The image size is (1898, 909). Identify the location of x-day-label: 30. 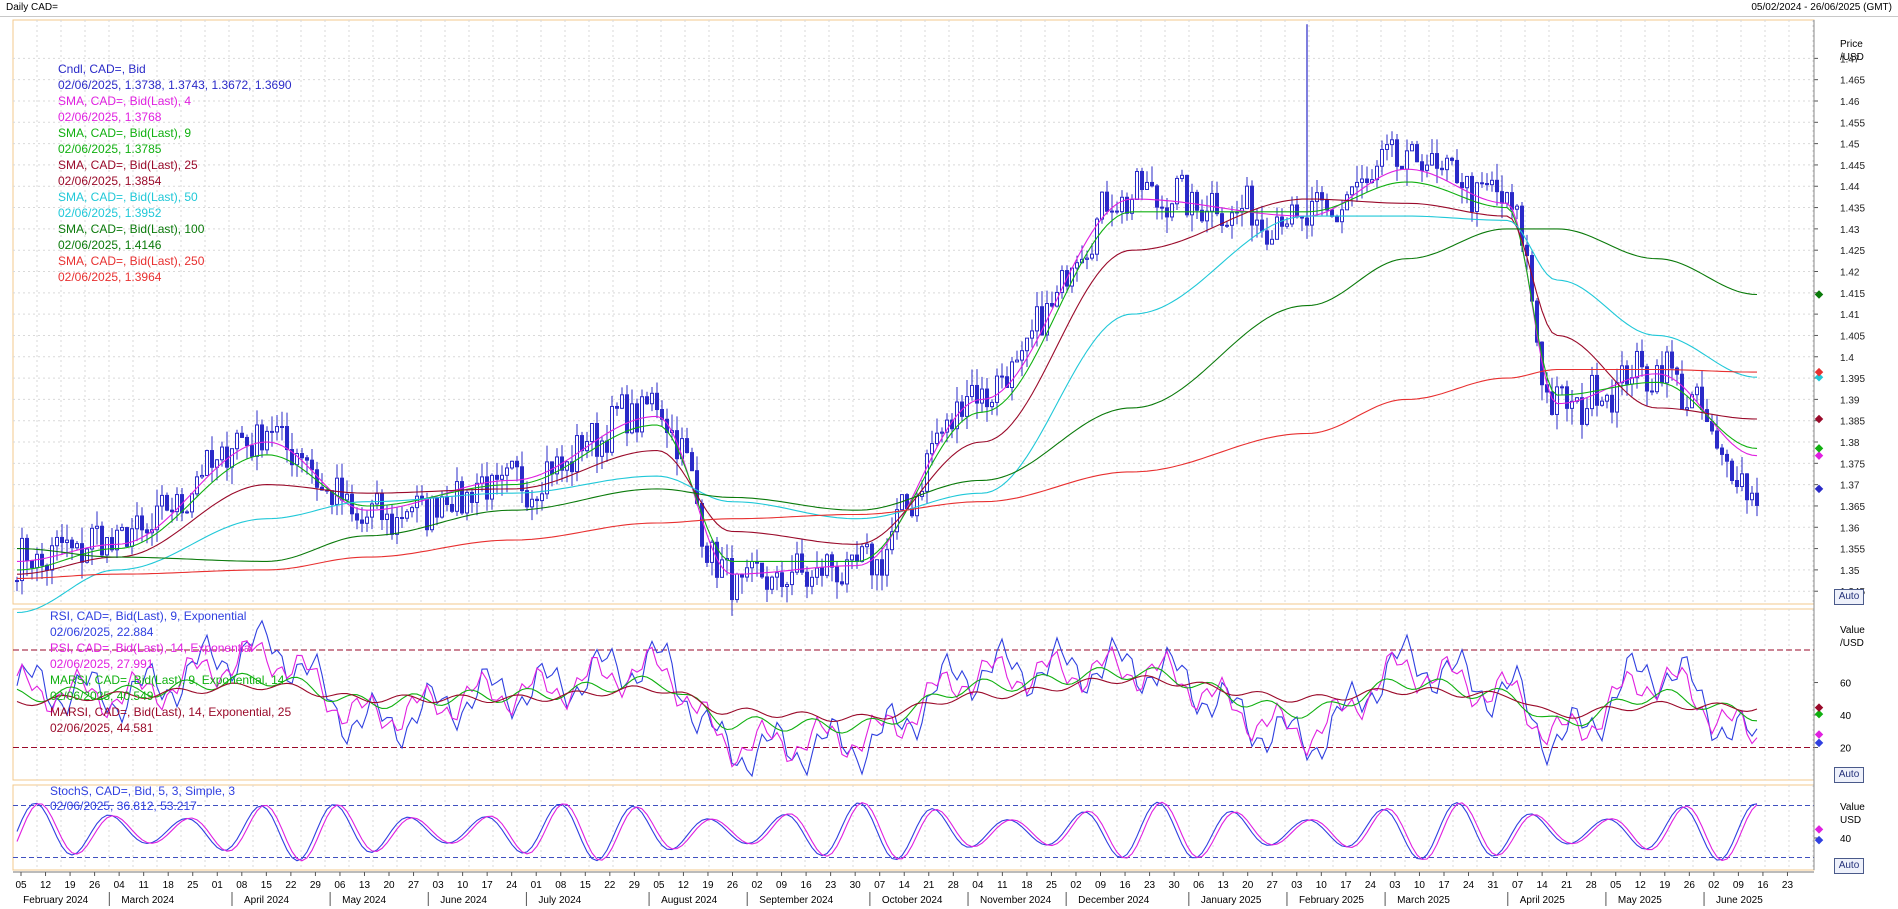
(1175, 885).